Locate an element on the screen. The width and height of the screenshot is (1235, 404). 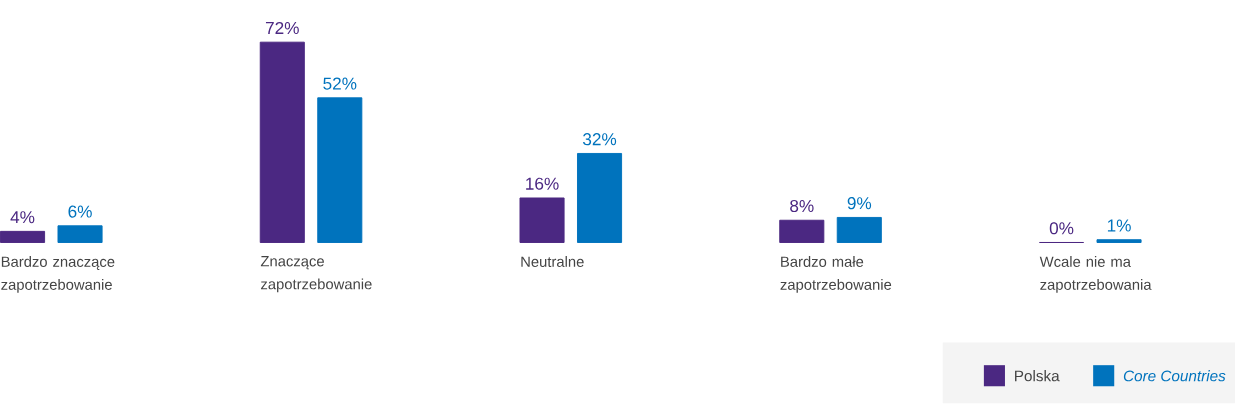
data-label: 52% is located at coordinates (340, 83).